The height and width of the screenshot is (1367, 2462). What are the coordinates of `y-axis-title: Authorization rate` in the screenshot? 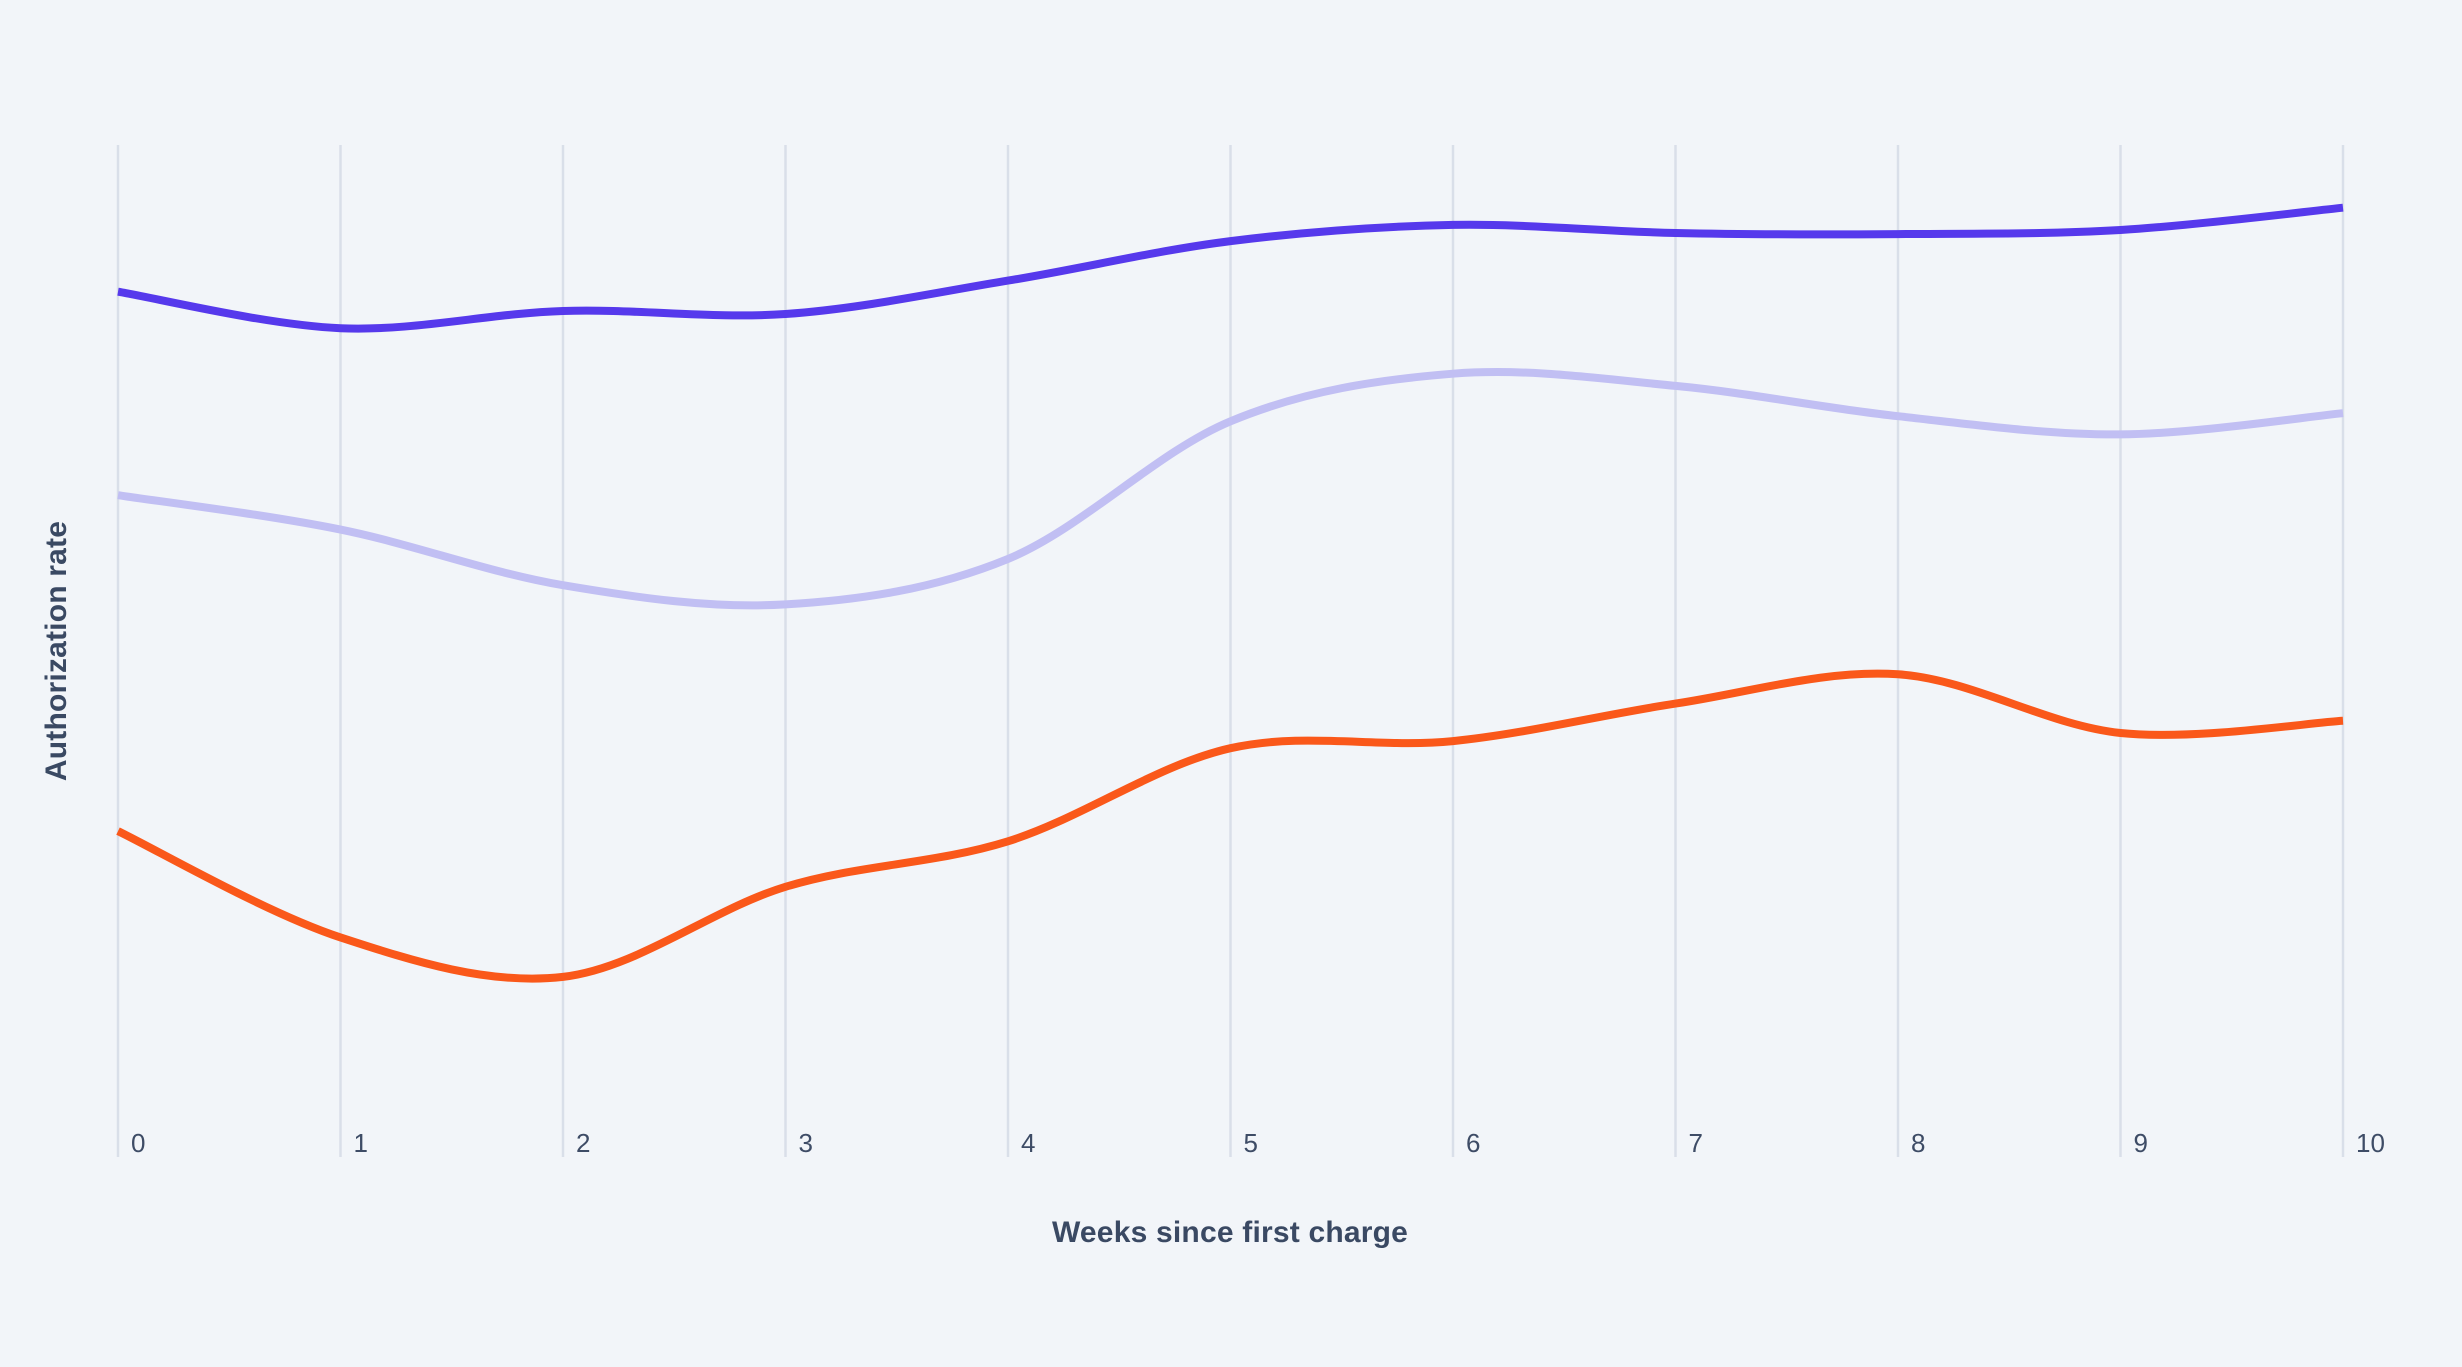 It's located at (56, 651).